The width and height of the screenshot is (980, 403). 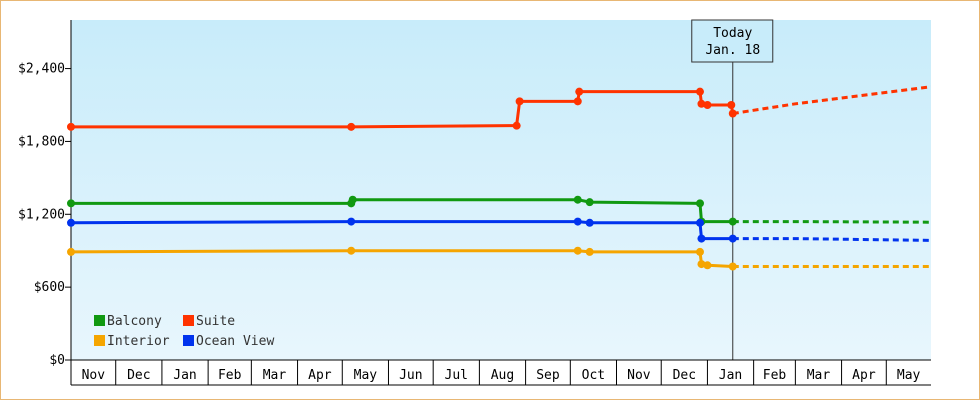 What do you see at coordinates (732, 33) in the screenshot?
I see `today-label-line1: Today` at bounding box center [732, 33].